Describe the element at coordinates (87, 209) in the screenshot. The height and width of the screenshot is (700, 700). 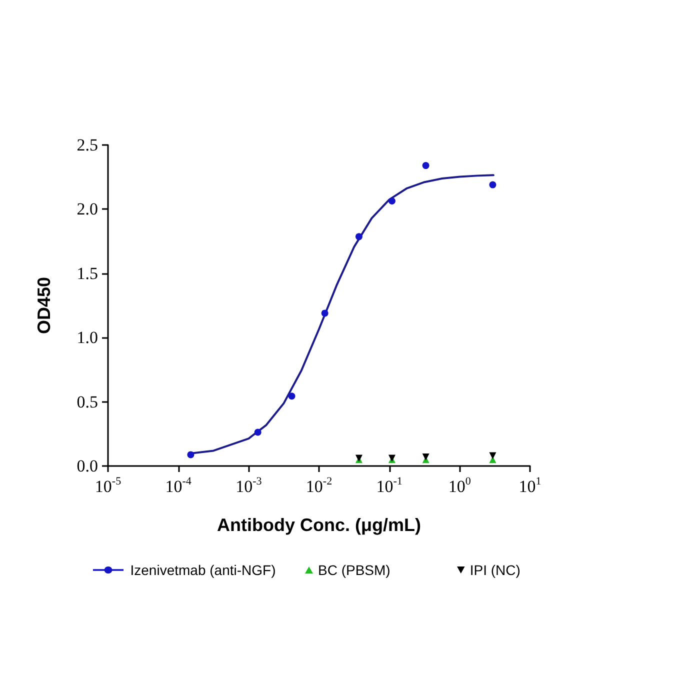
I see `y-tick-label: 2.0` at that location.